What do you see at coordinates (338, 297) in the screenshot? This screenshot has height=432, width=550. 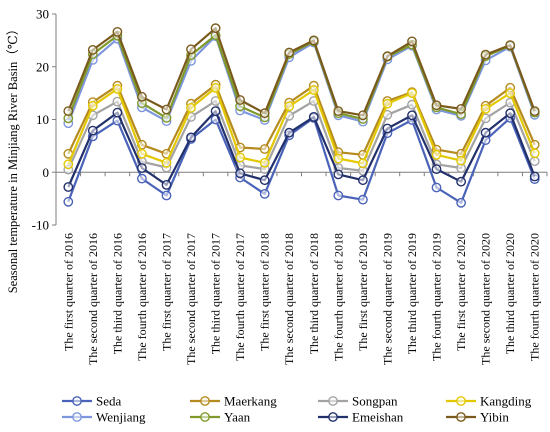 I see `x-tick-label: The fourth quarter of 2018` at bounding box center [338, 297].